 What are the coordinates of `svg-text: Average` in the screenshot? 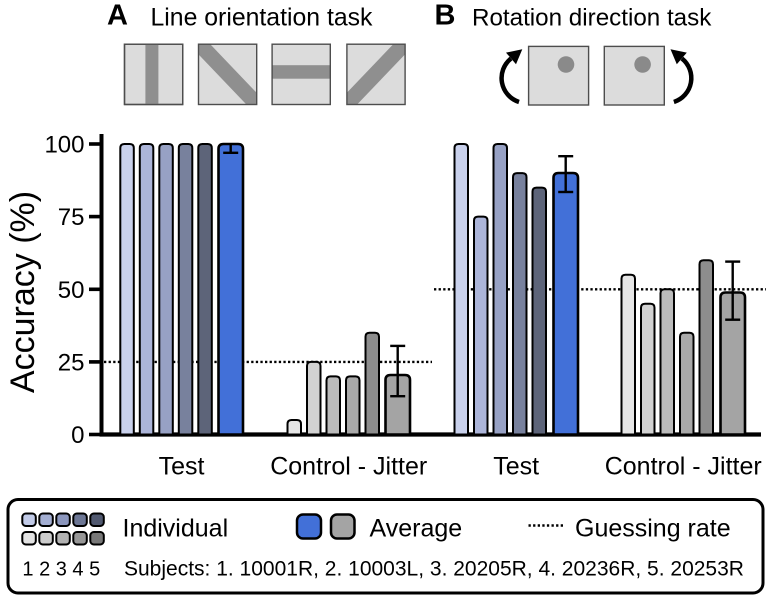 It's located at (416, 529).